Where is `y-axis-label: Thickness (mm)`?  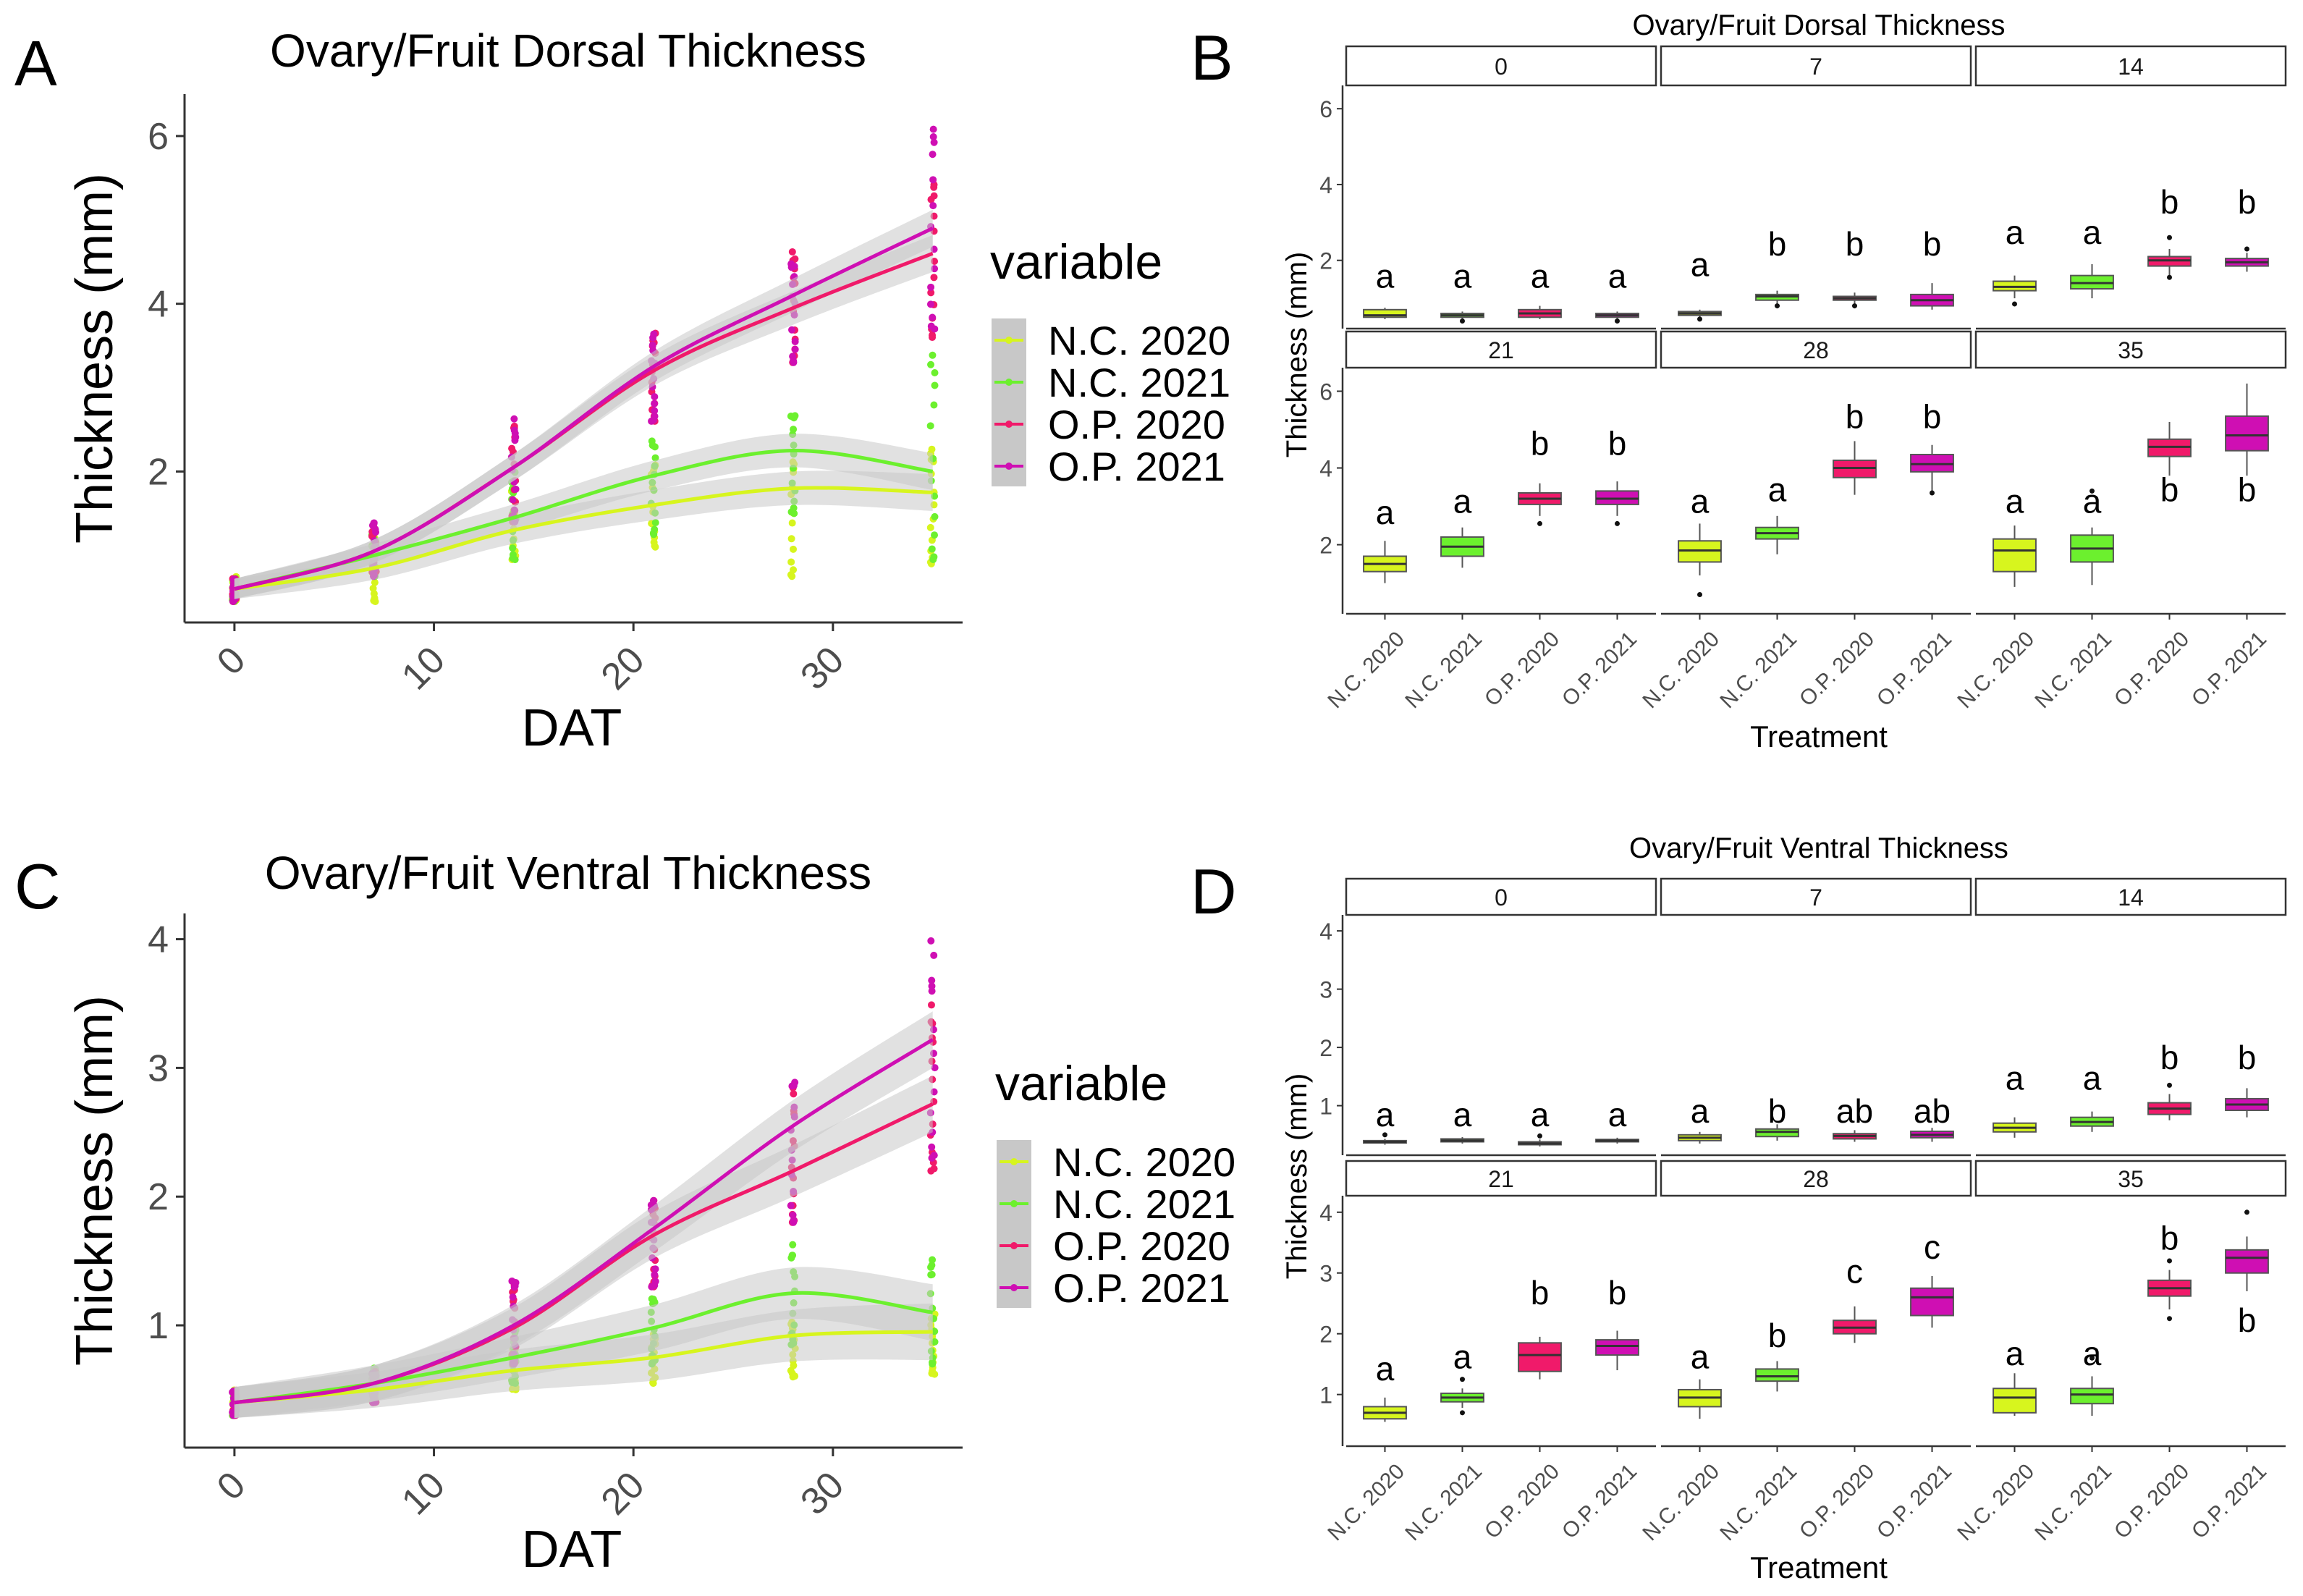
y-axis-label: Thickness (mm) is located at coordinates (1297, 1176).